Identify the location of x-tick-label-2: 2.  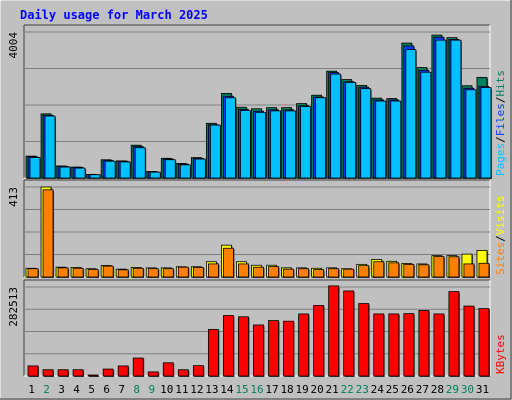
(46, 389).